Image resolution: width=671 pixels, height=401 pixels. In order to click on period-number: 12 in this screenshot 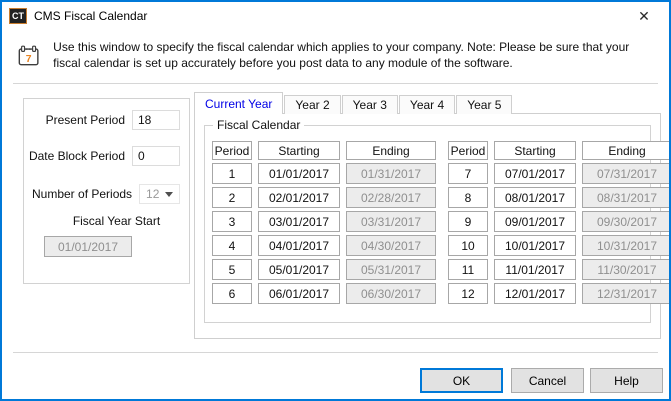, I will do `click(468, 293)`.